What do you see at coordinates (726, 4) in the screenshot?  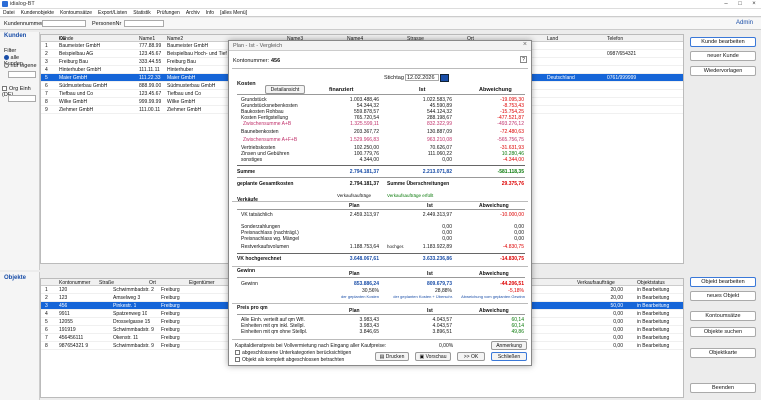 I see `minimize-icon: –` at bounding box center [726, 4].